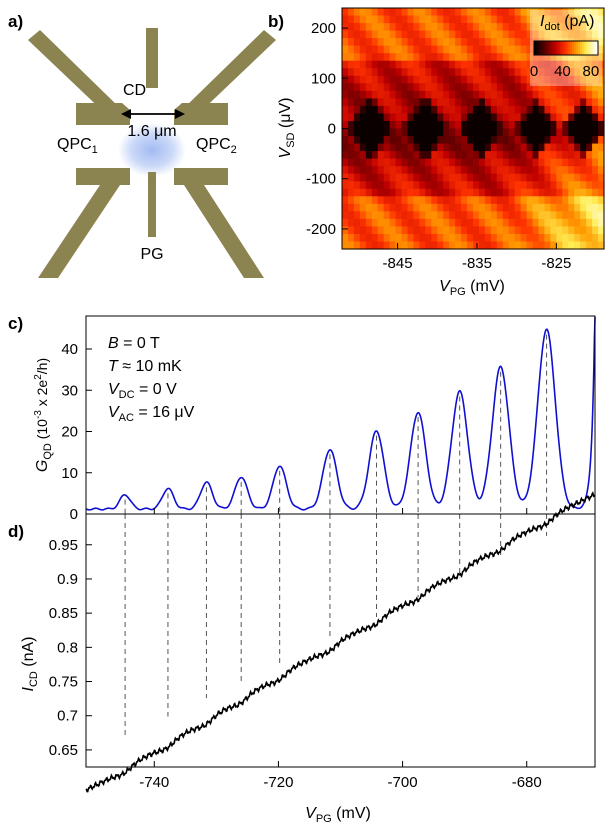 The height and width of the screenshot is (832, 605). I want to click on scale-bar-right-arrow, so click(180, 114).